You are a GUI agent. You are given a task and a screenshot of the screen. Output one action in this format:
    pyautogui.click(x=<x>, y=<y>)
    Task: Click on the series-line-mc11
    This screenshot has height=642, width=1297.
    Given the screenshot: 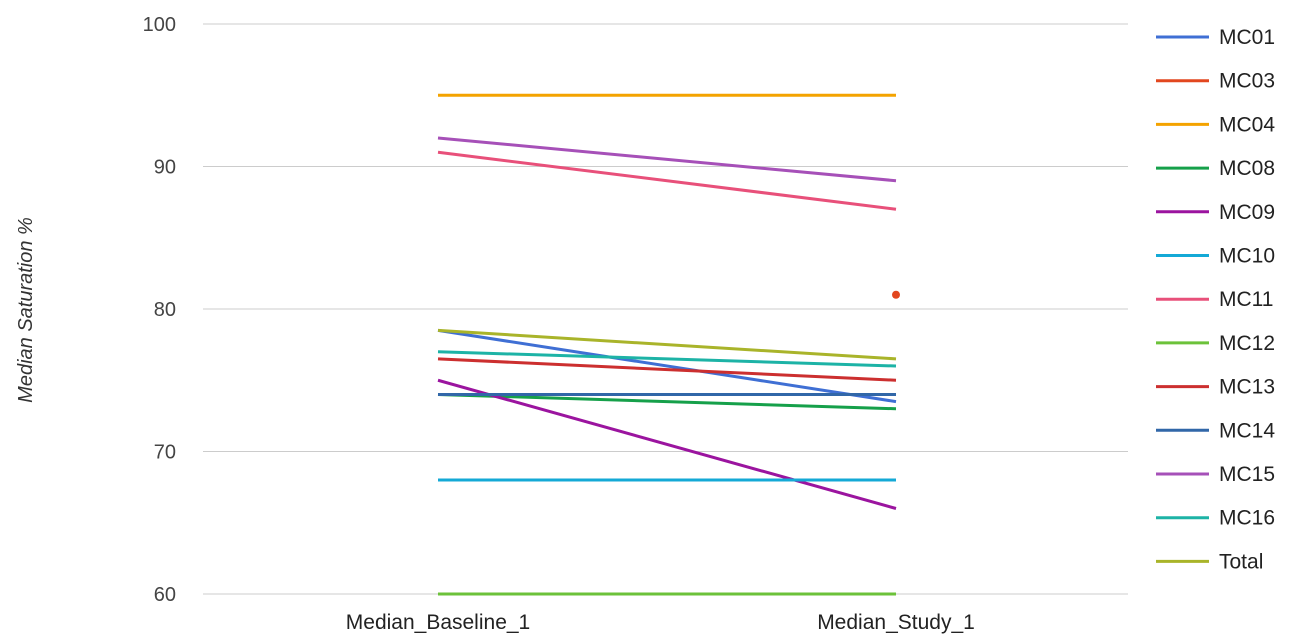 What is the action you would take?
    pyautogui.click(x=667, y=180)
    